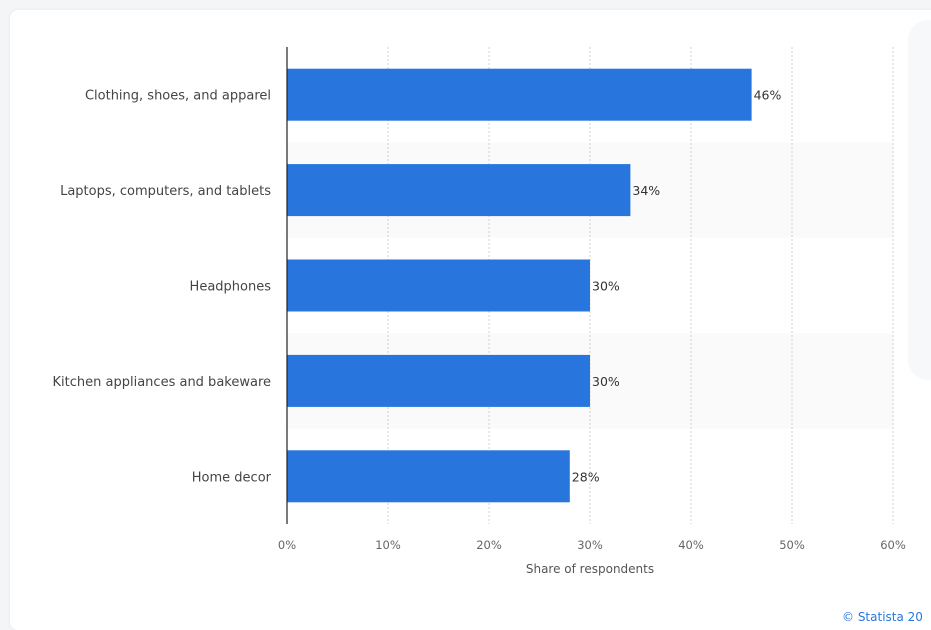  I want to click on y-category-label: Headphones, so click(231, 287).